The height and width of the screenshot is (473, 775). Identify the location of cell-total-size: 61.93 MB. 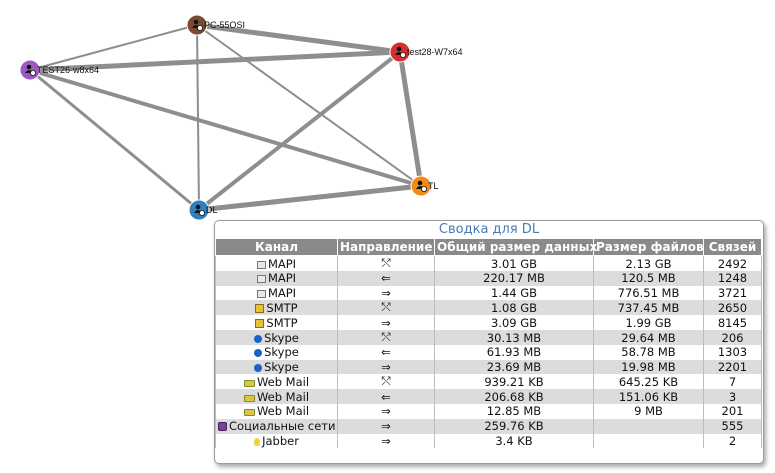
(514, 352).